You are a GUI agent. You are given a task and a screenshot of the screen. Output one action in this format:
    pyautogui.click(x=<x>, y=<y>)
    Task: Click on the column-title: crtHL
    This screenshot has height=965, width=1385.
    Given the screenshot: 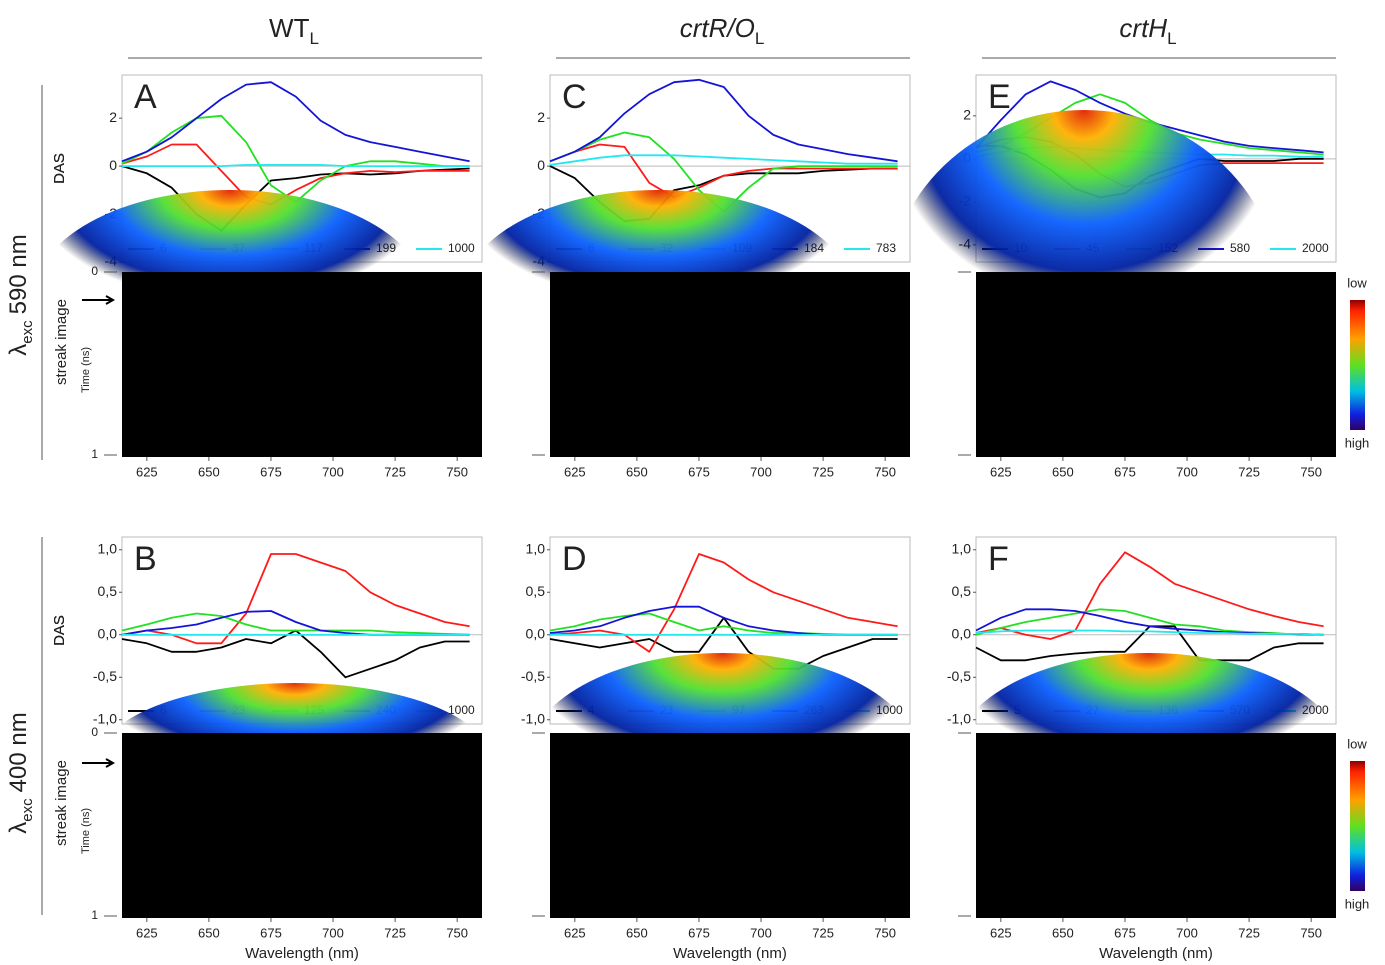 What is the action you would take?
    pyautogui.click(x=1147, y=31)
    